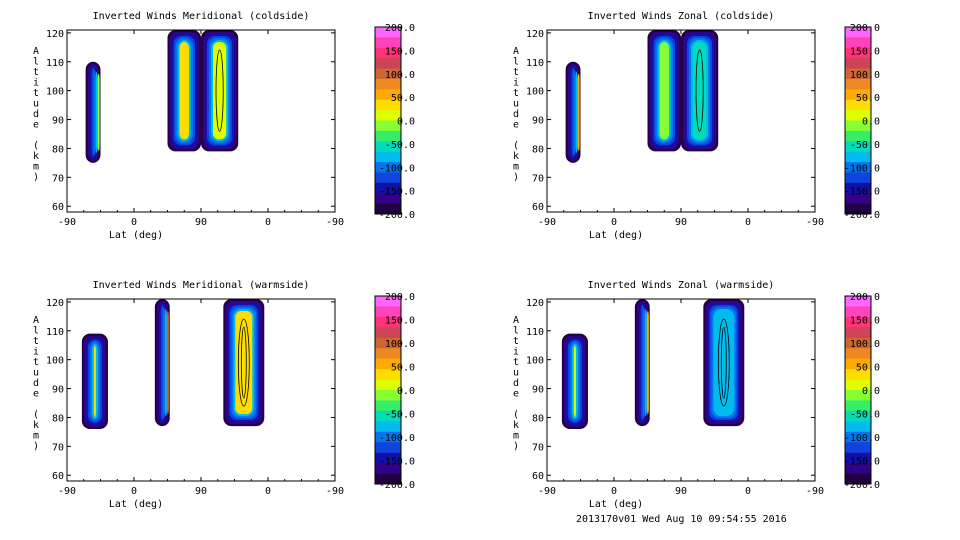 Image resolution: width=960 pixels, height=540 pixels. I want to click on y-axis-label-char: e, so click(36, 125).